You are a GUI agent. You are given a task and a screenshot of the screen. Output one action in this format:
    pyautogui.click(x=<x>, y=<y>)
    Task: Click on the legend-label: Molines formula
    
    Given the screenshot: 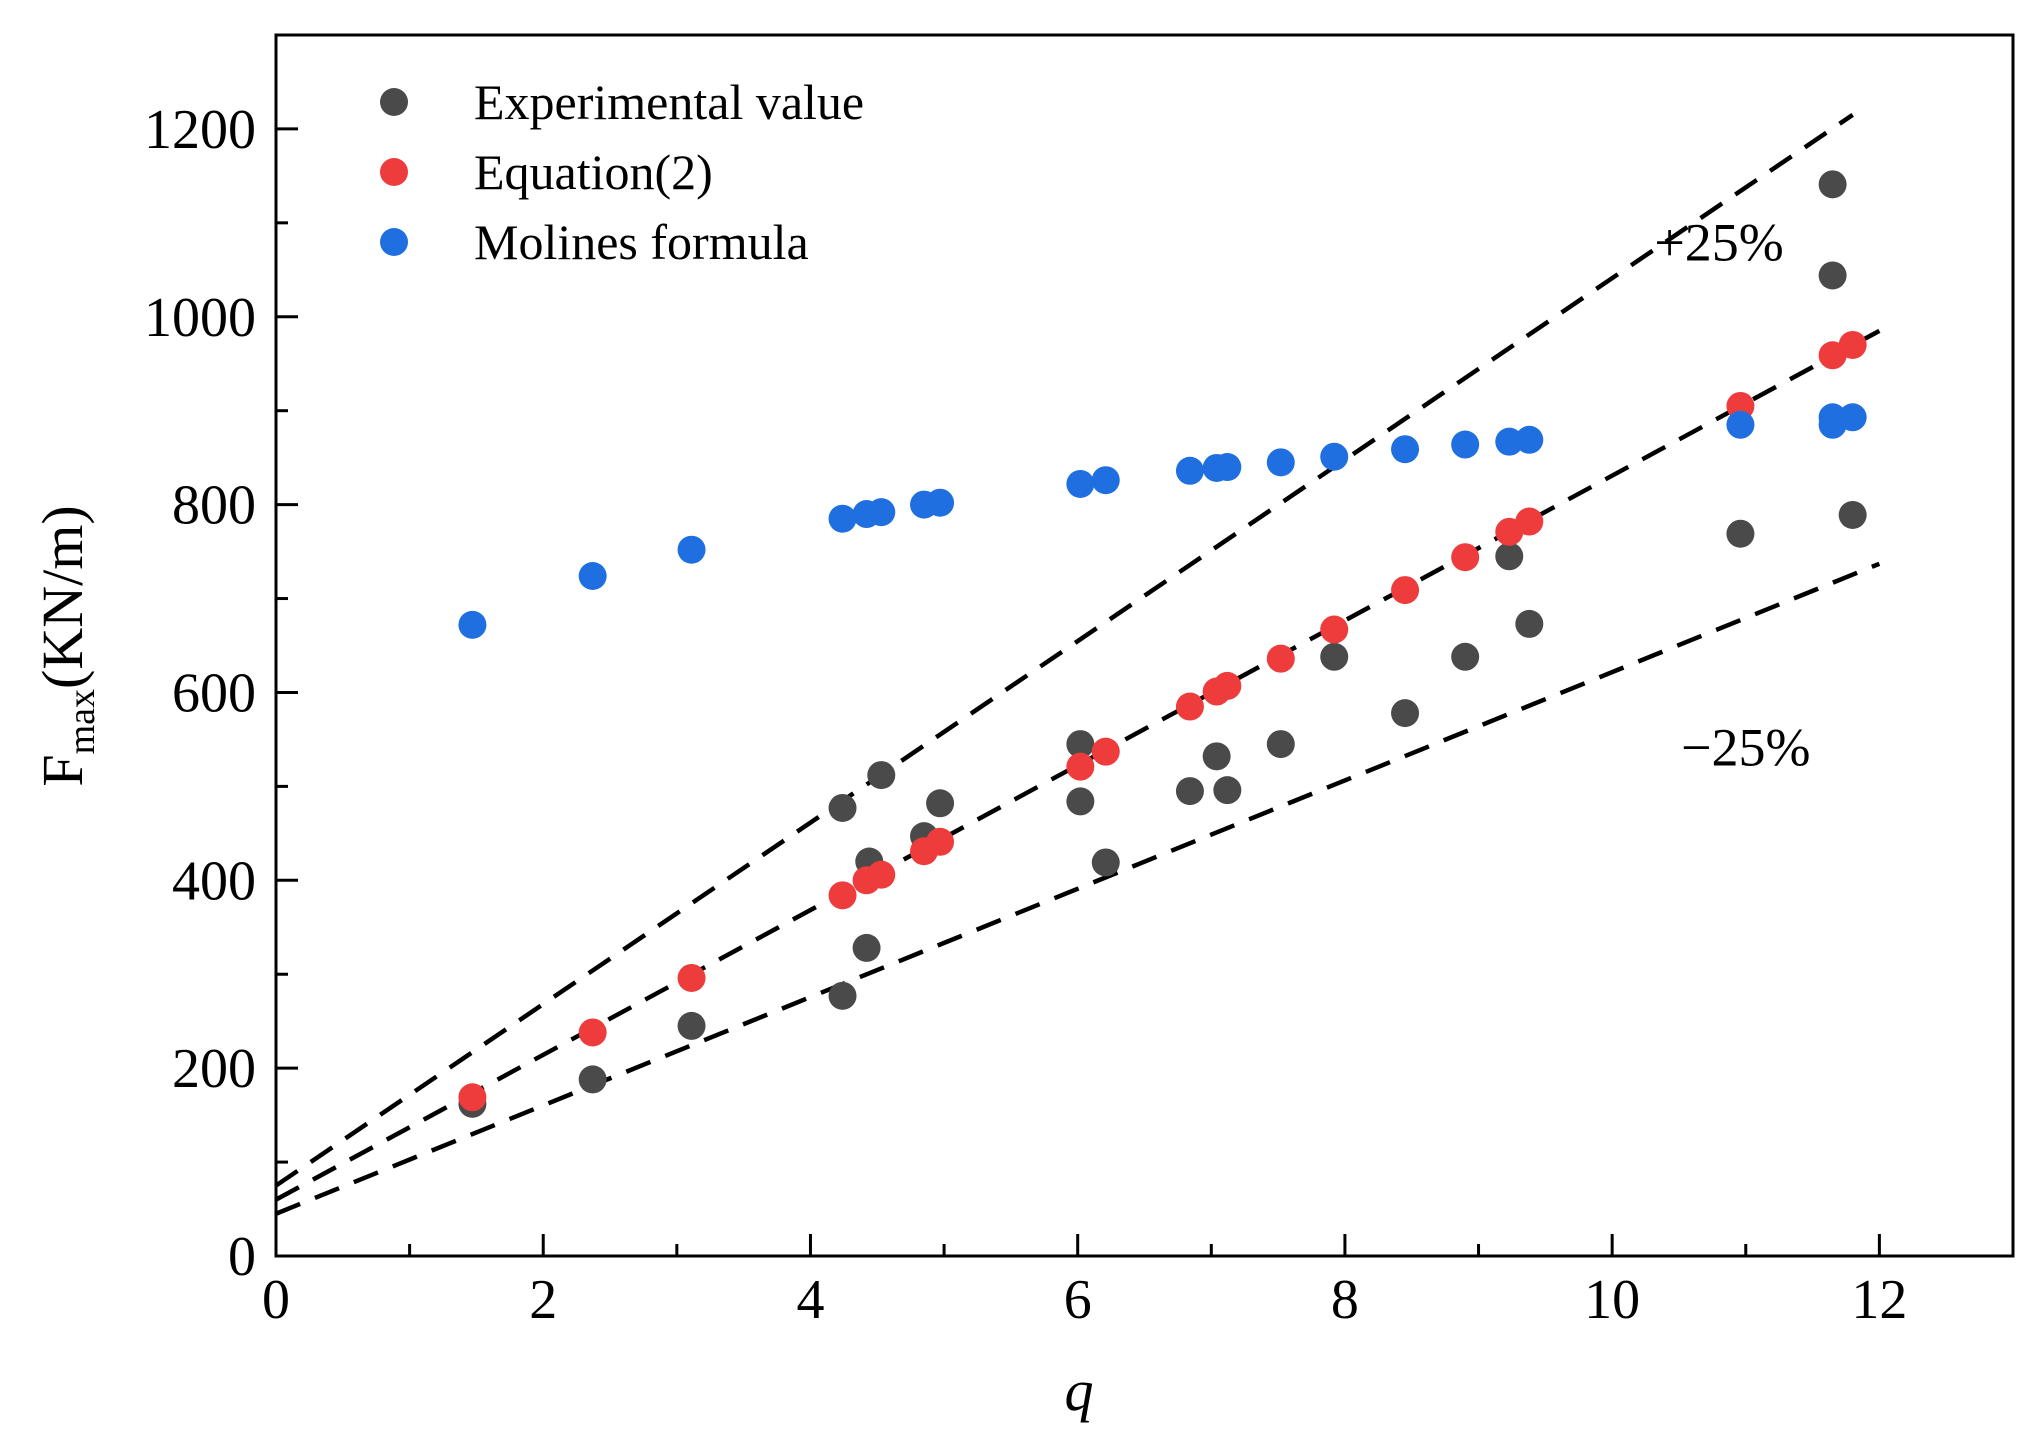 What is the action you would take?
    pyautogui.click(x=641, y=242)
    